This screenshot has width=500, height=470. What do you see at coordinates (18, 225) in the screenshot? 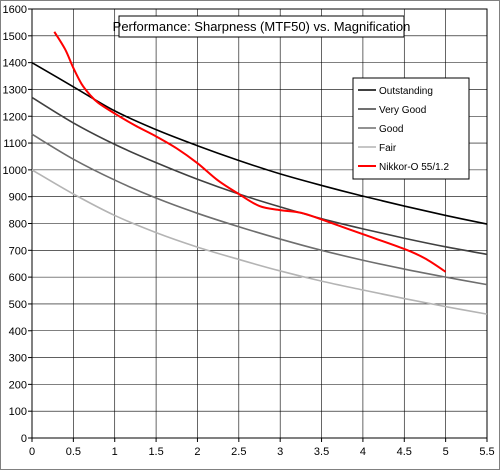
I see `y-tick-label: 800` at bounding box center [18, 225].